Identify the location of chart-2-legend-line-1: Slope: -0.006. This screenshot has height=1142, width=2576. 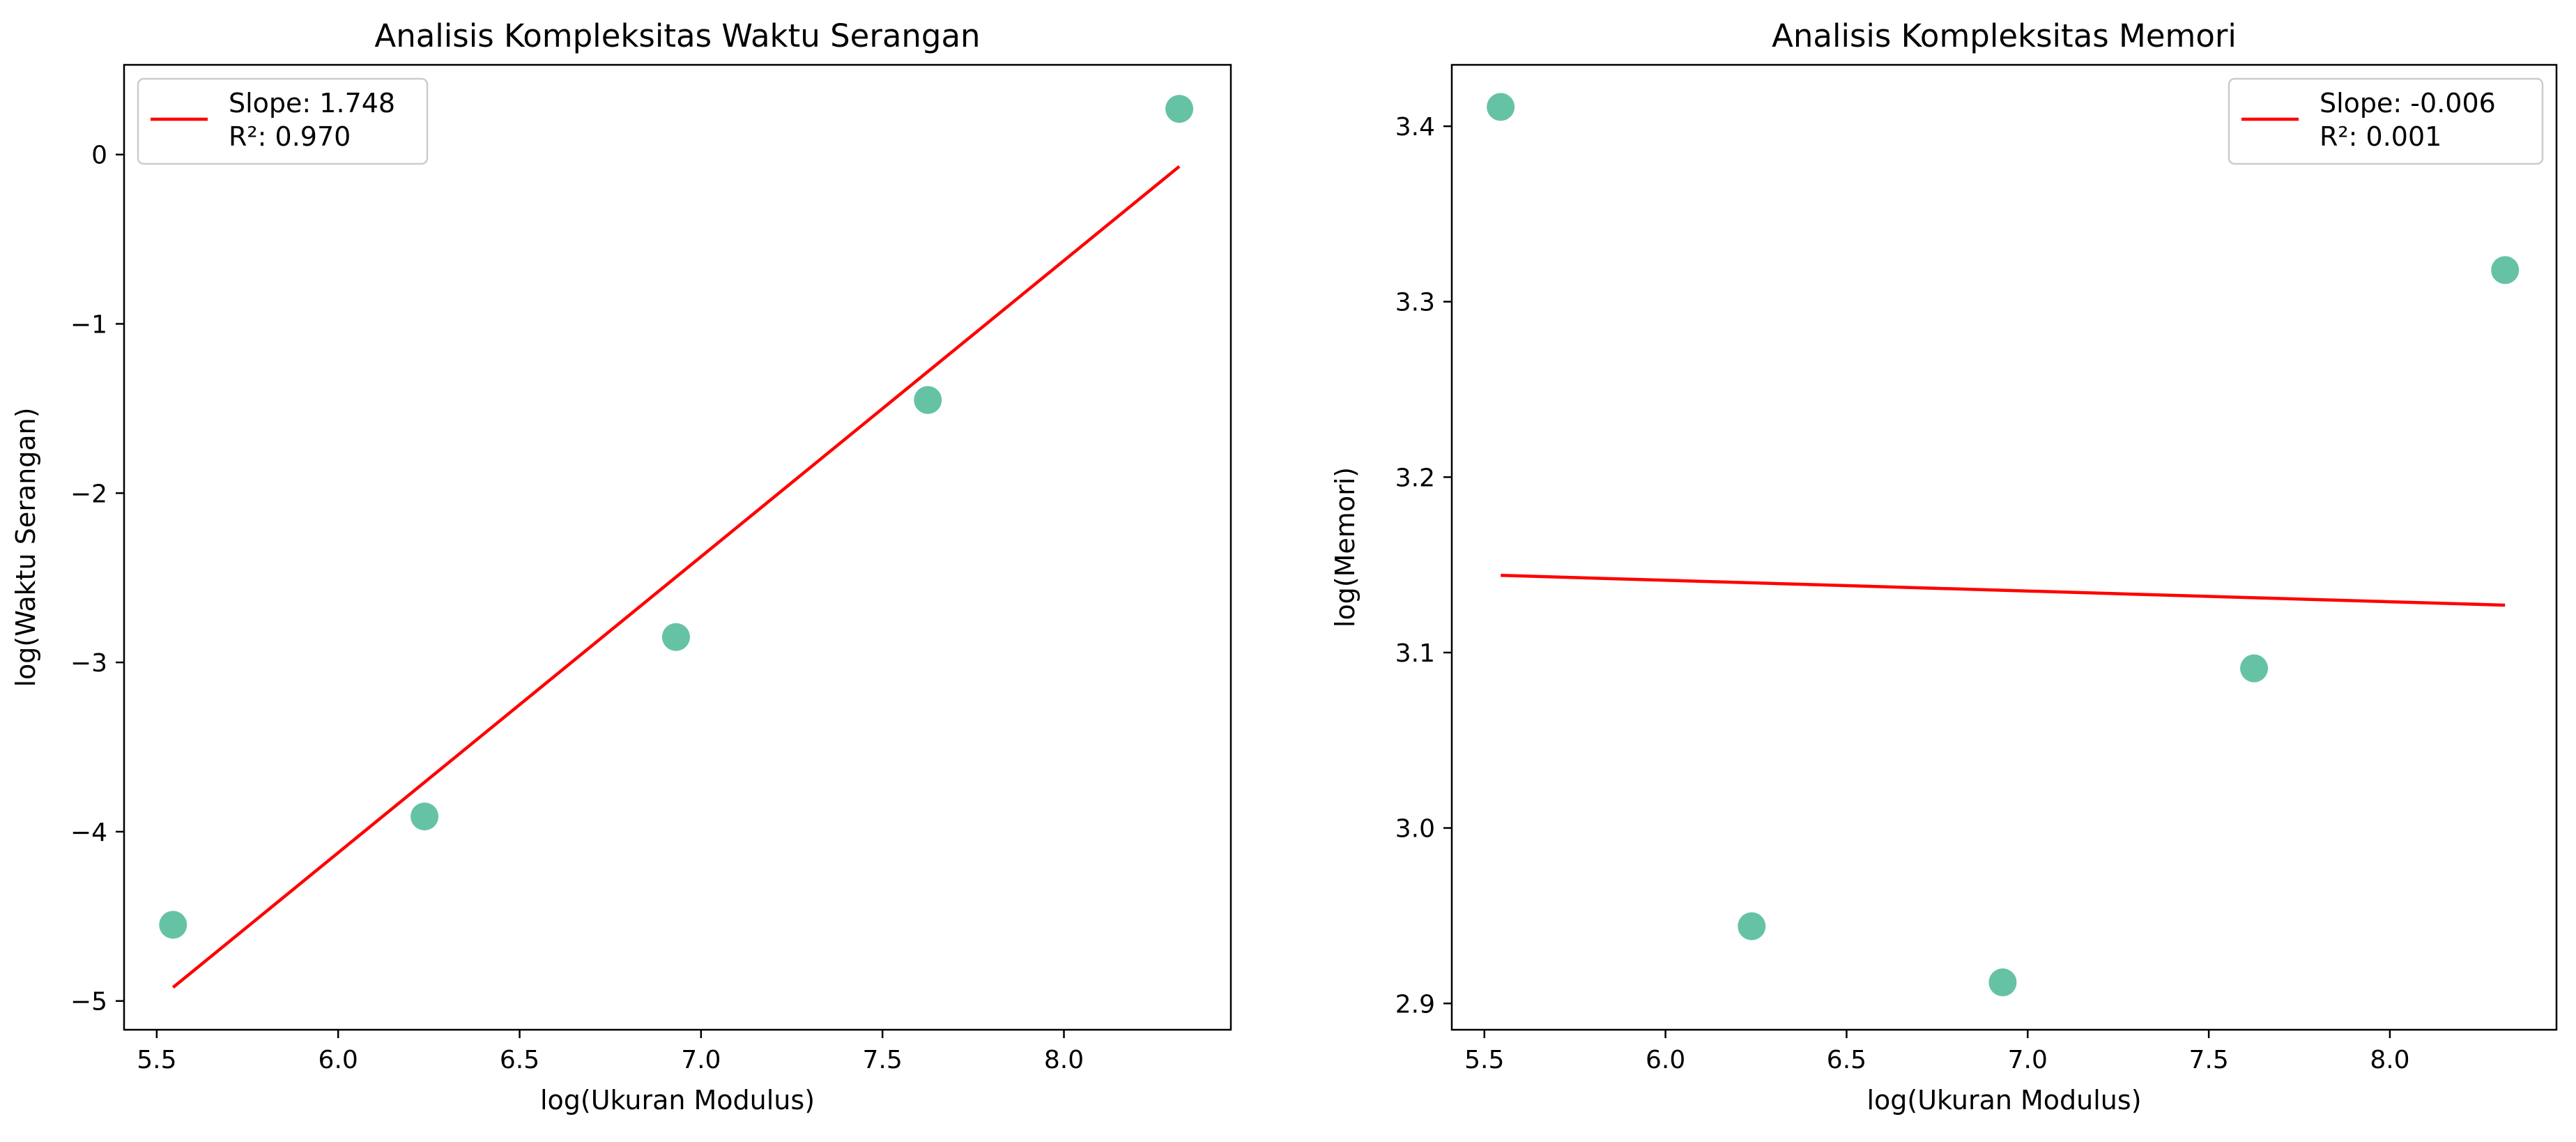
(2408, 103).